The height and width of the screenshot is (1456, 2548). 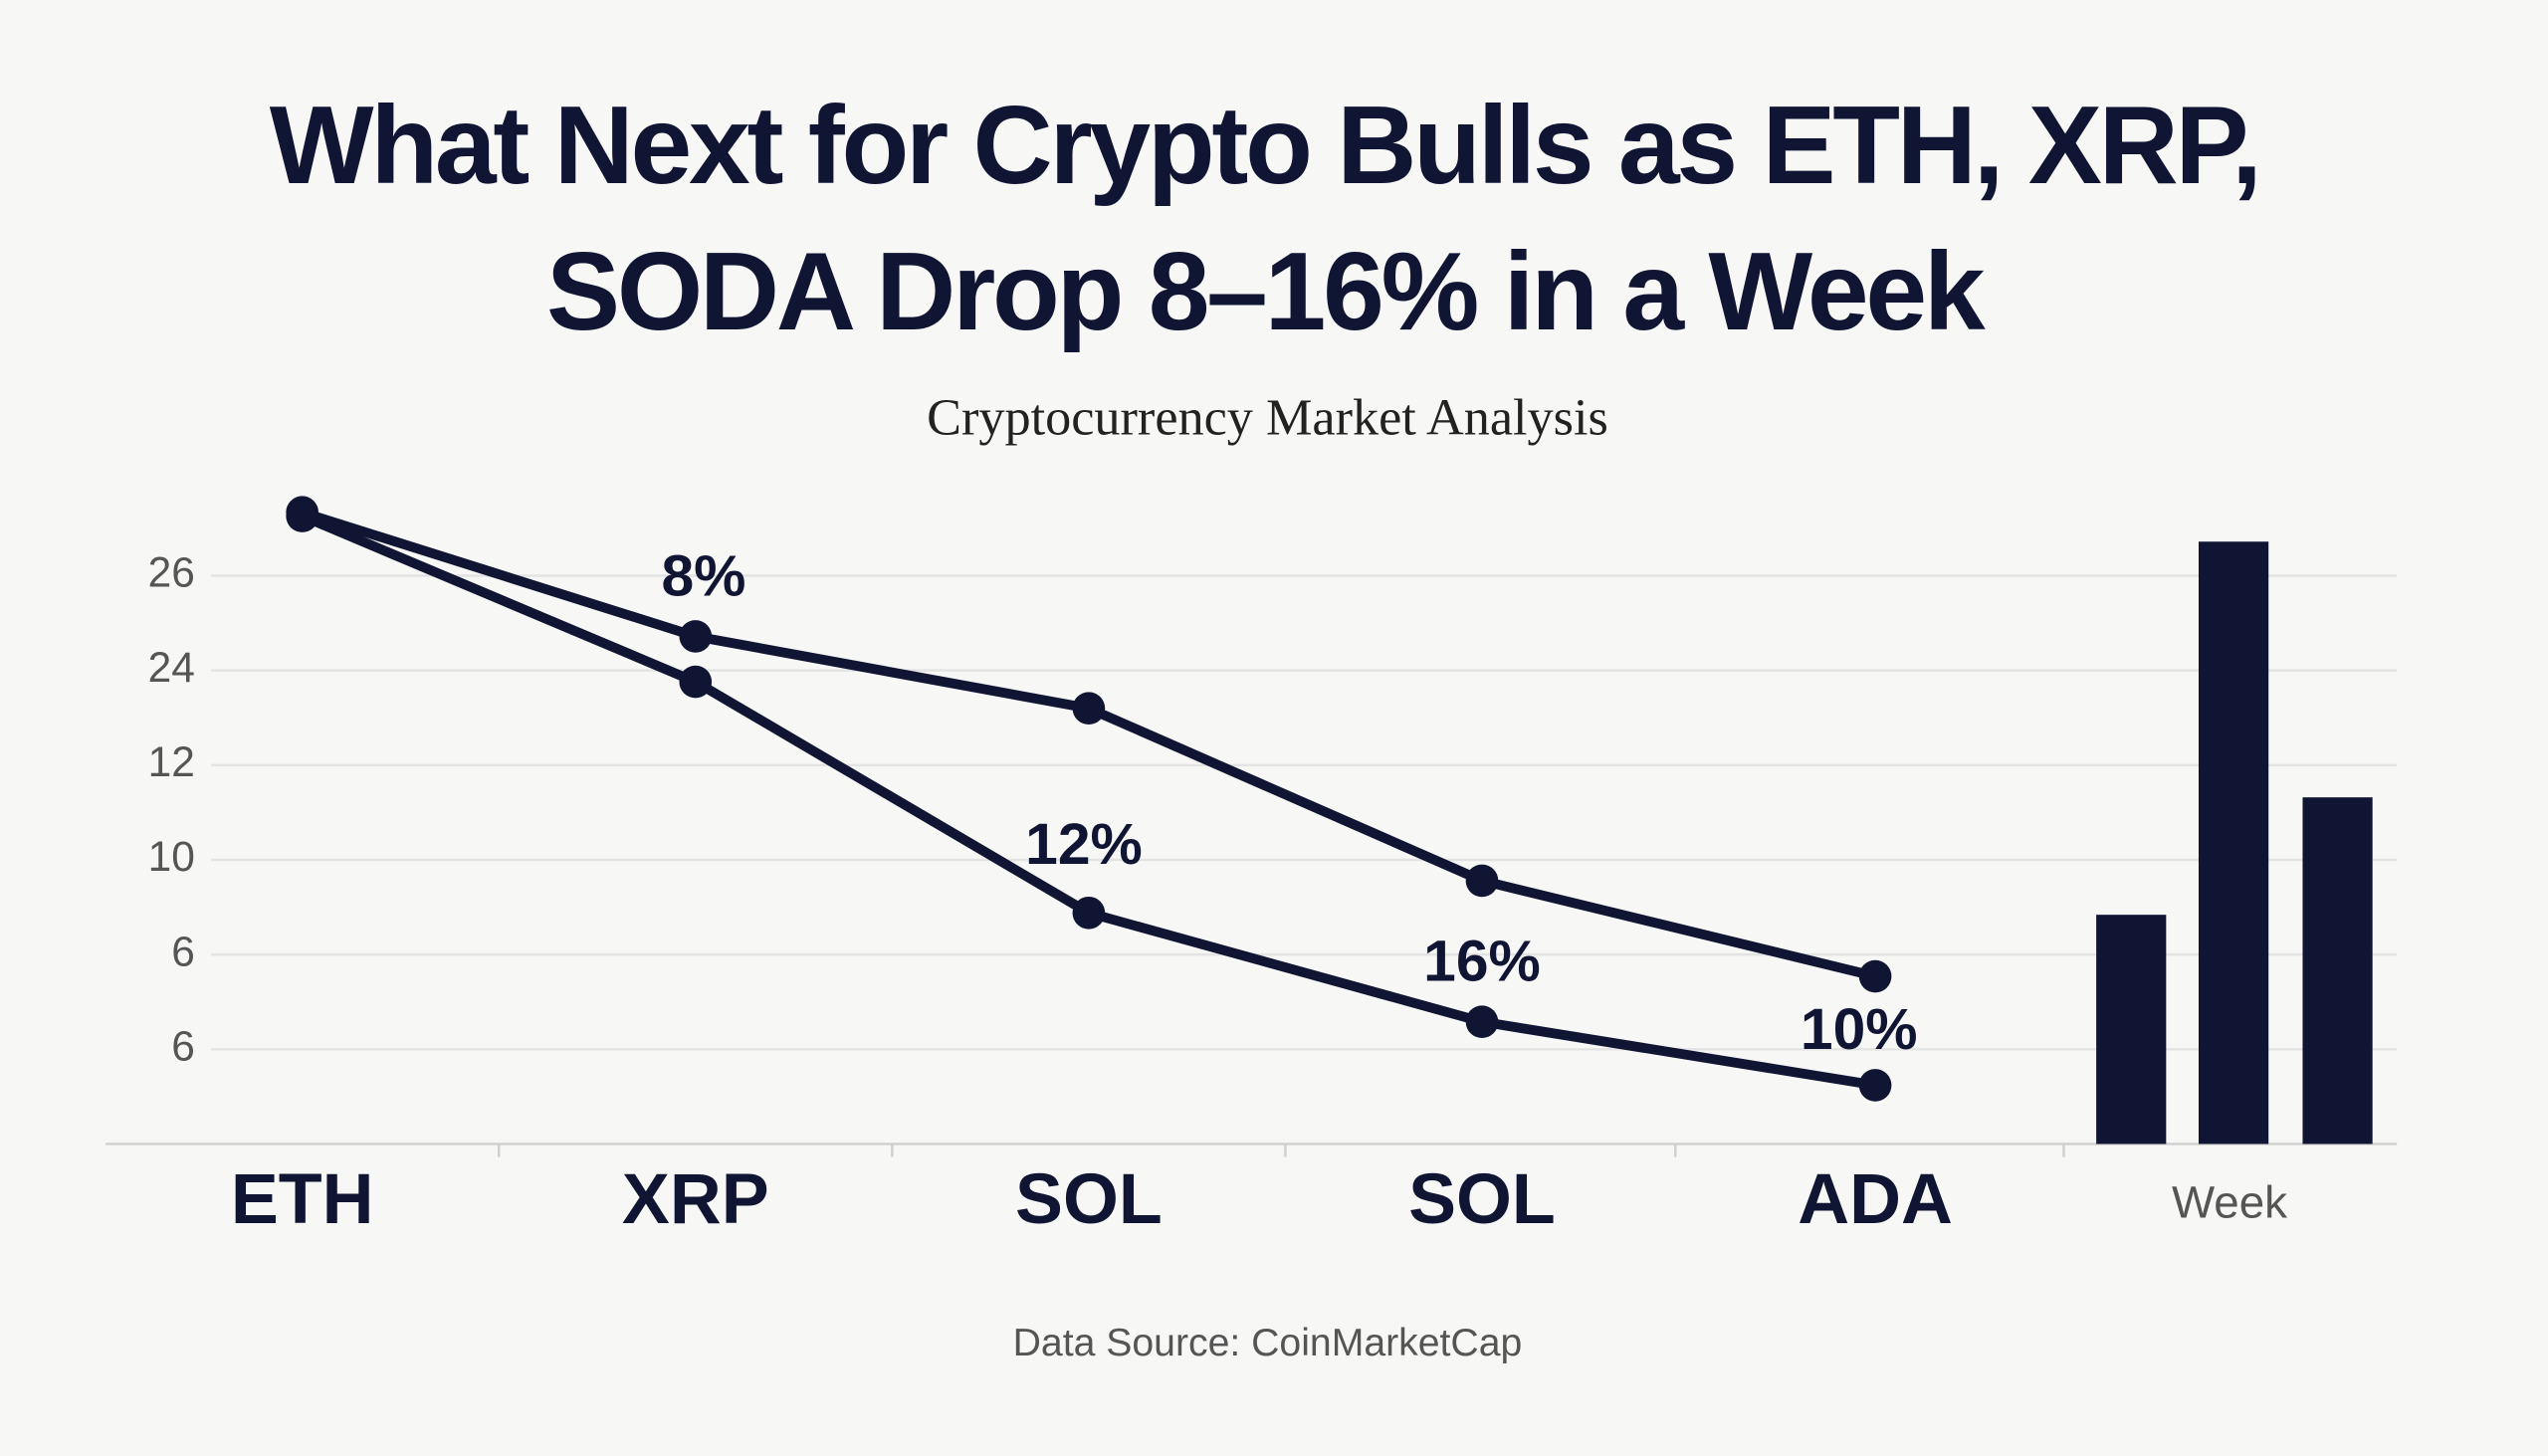 What do you see at coordinates (171, 856) in the screenshot?
I see `y-tick-label: 10` at bounding box center [171, 856].